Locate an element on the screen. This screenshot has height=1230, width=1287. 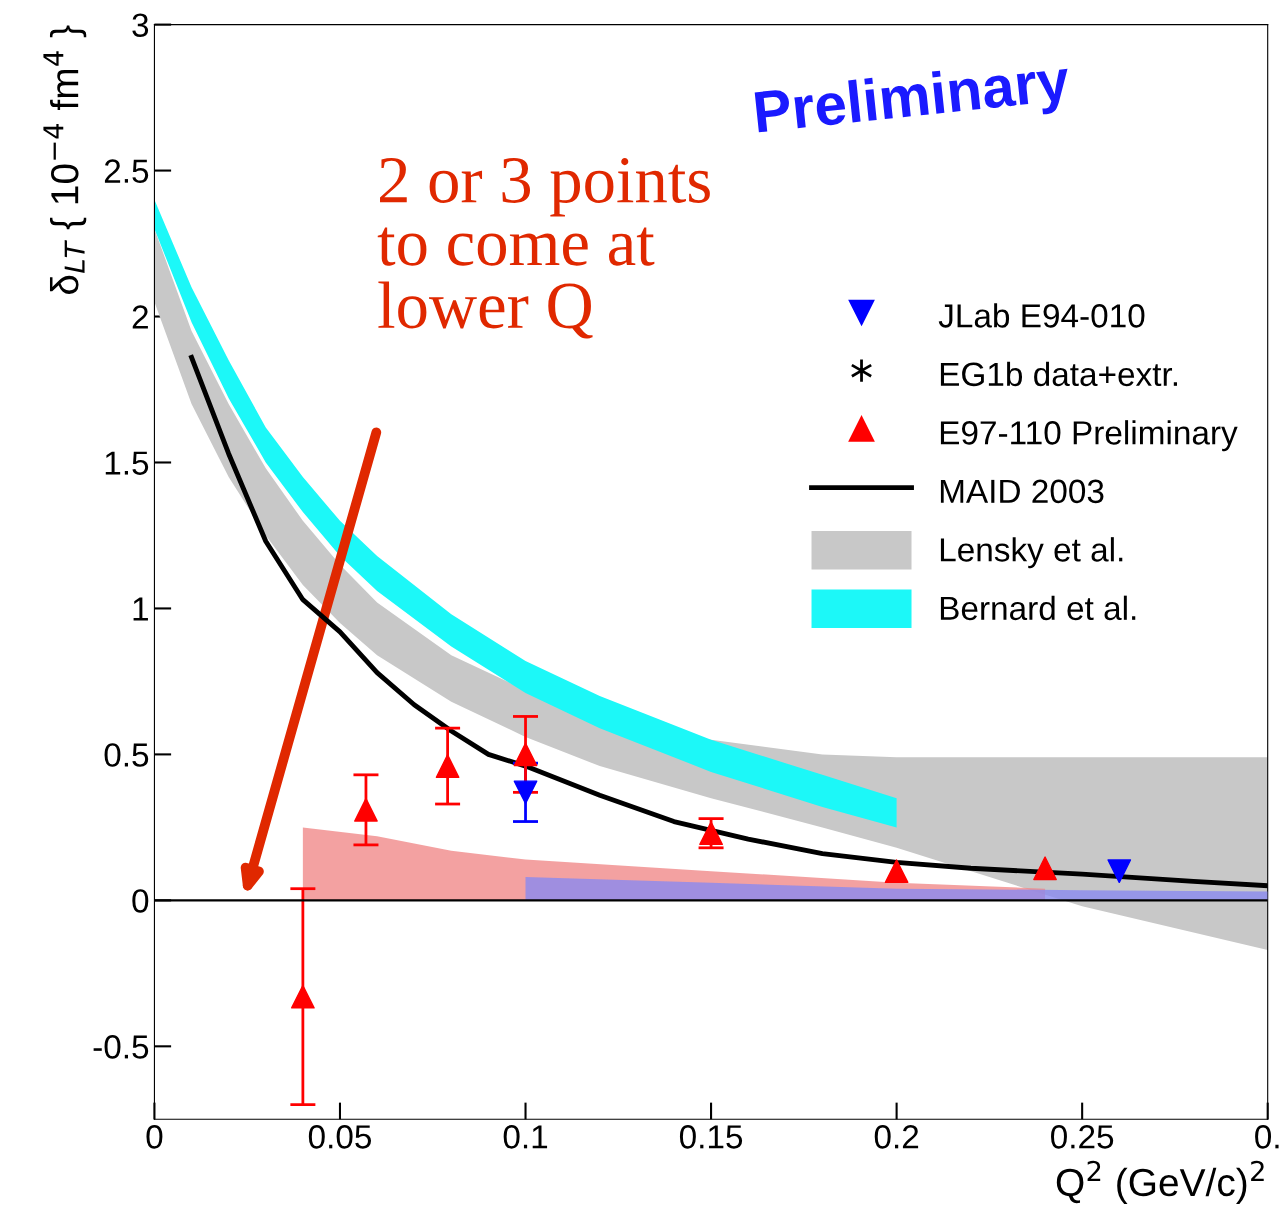
y-tick-label: 3 is located at coordinates (140, 25).